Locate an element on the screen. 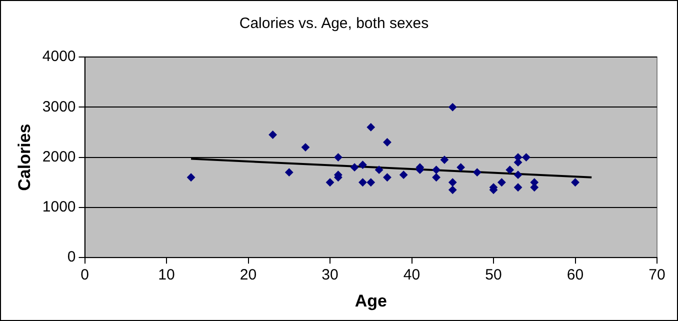  x-axis-title: Age is located at coordinates (370, 300).